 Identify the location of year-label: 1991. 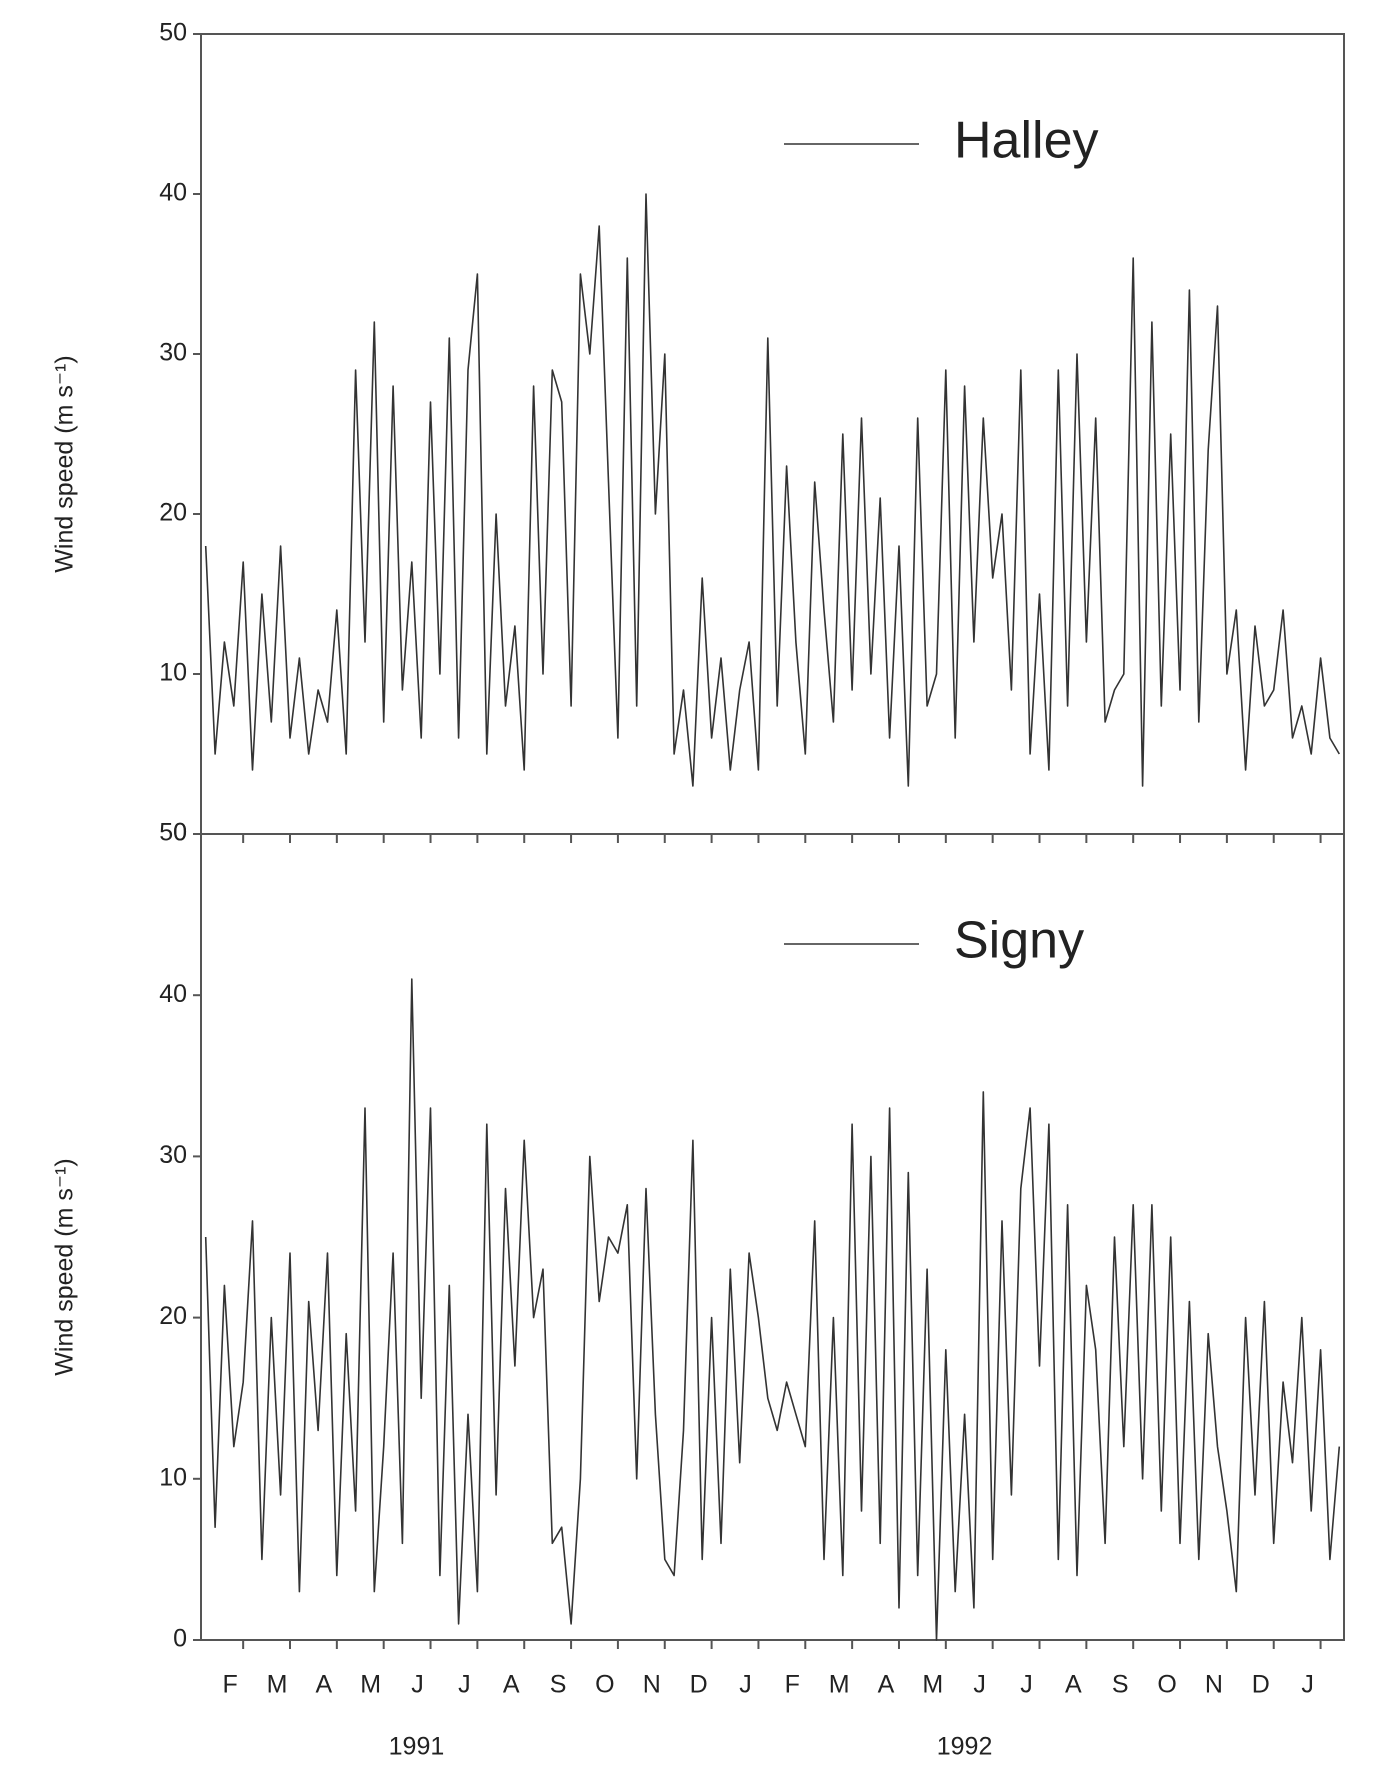
(417, 1747).